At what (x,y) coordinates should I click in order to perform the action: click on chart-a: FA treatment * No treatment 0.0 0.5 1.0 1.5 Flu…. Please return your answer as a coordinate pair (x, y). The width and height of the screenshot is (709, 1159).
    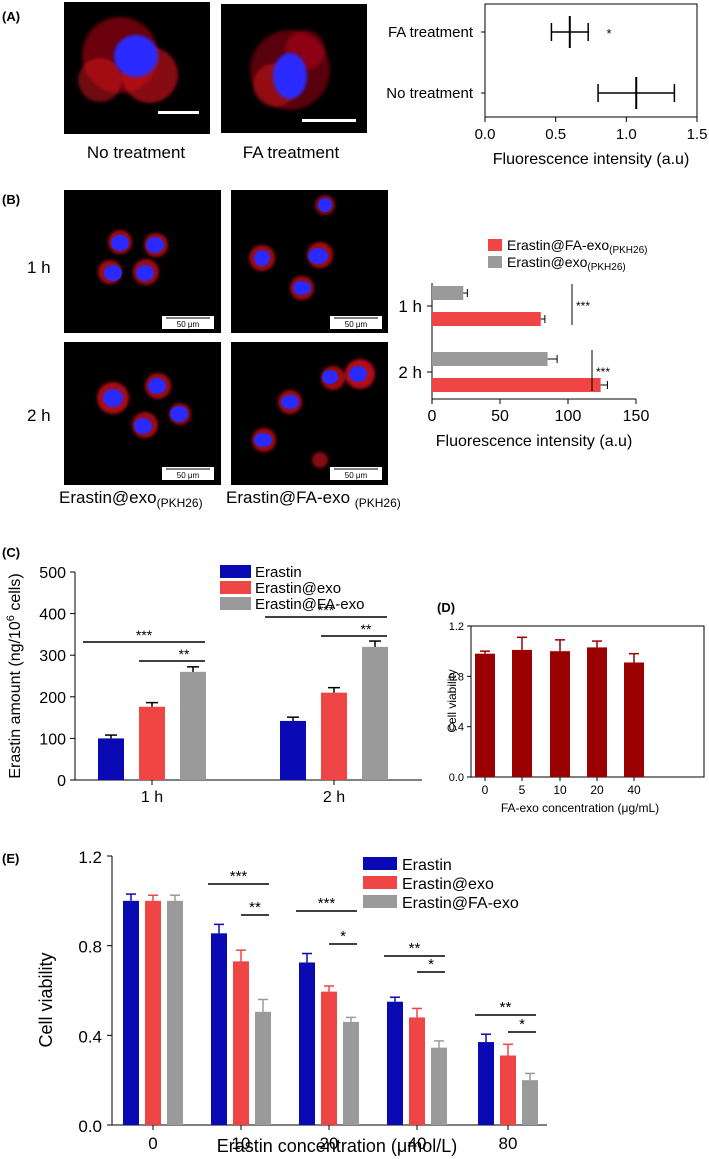
    Looking at the image, I should click on (547, 85).